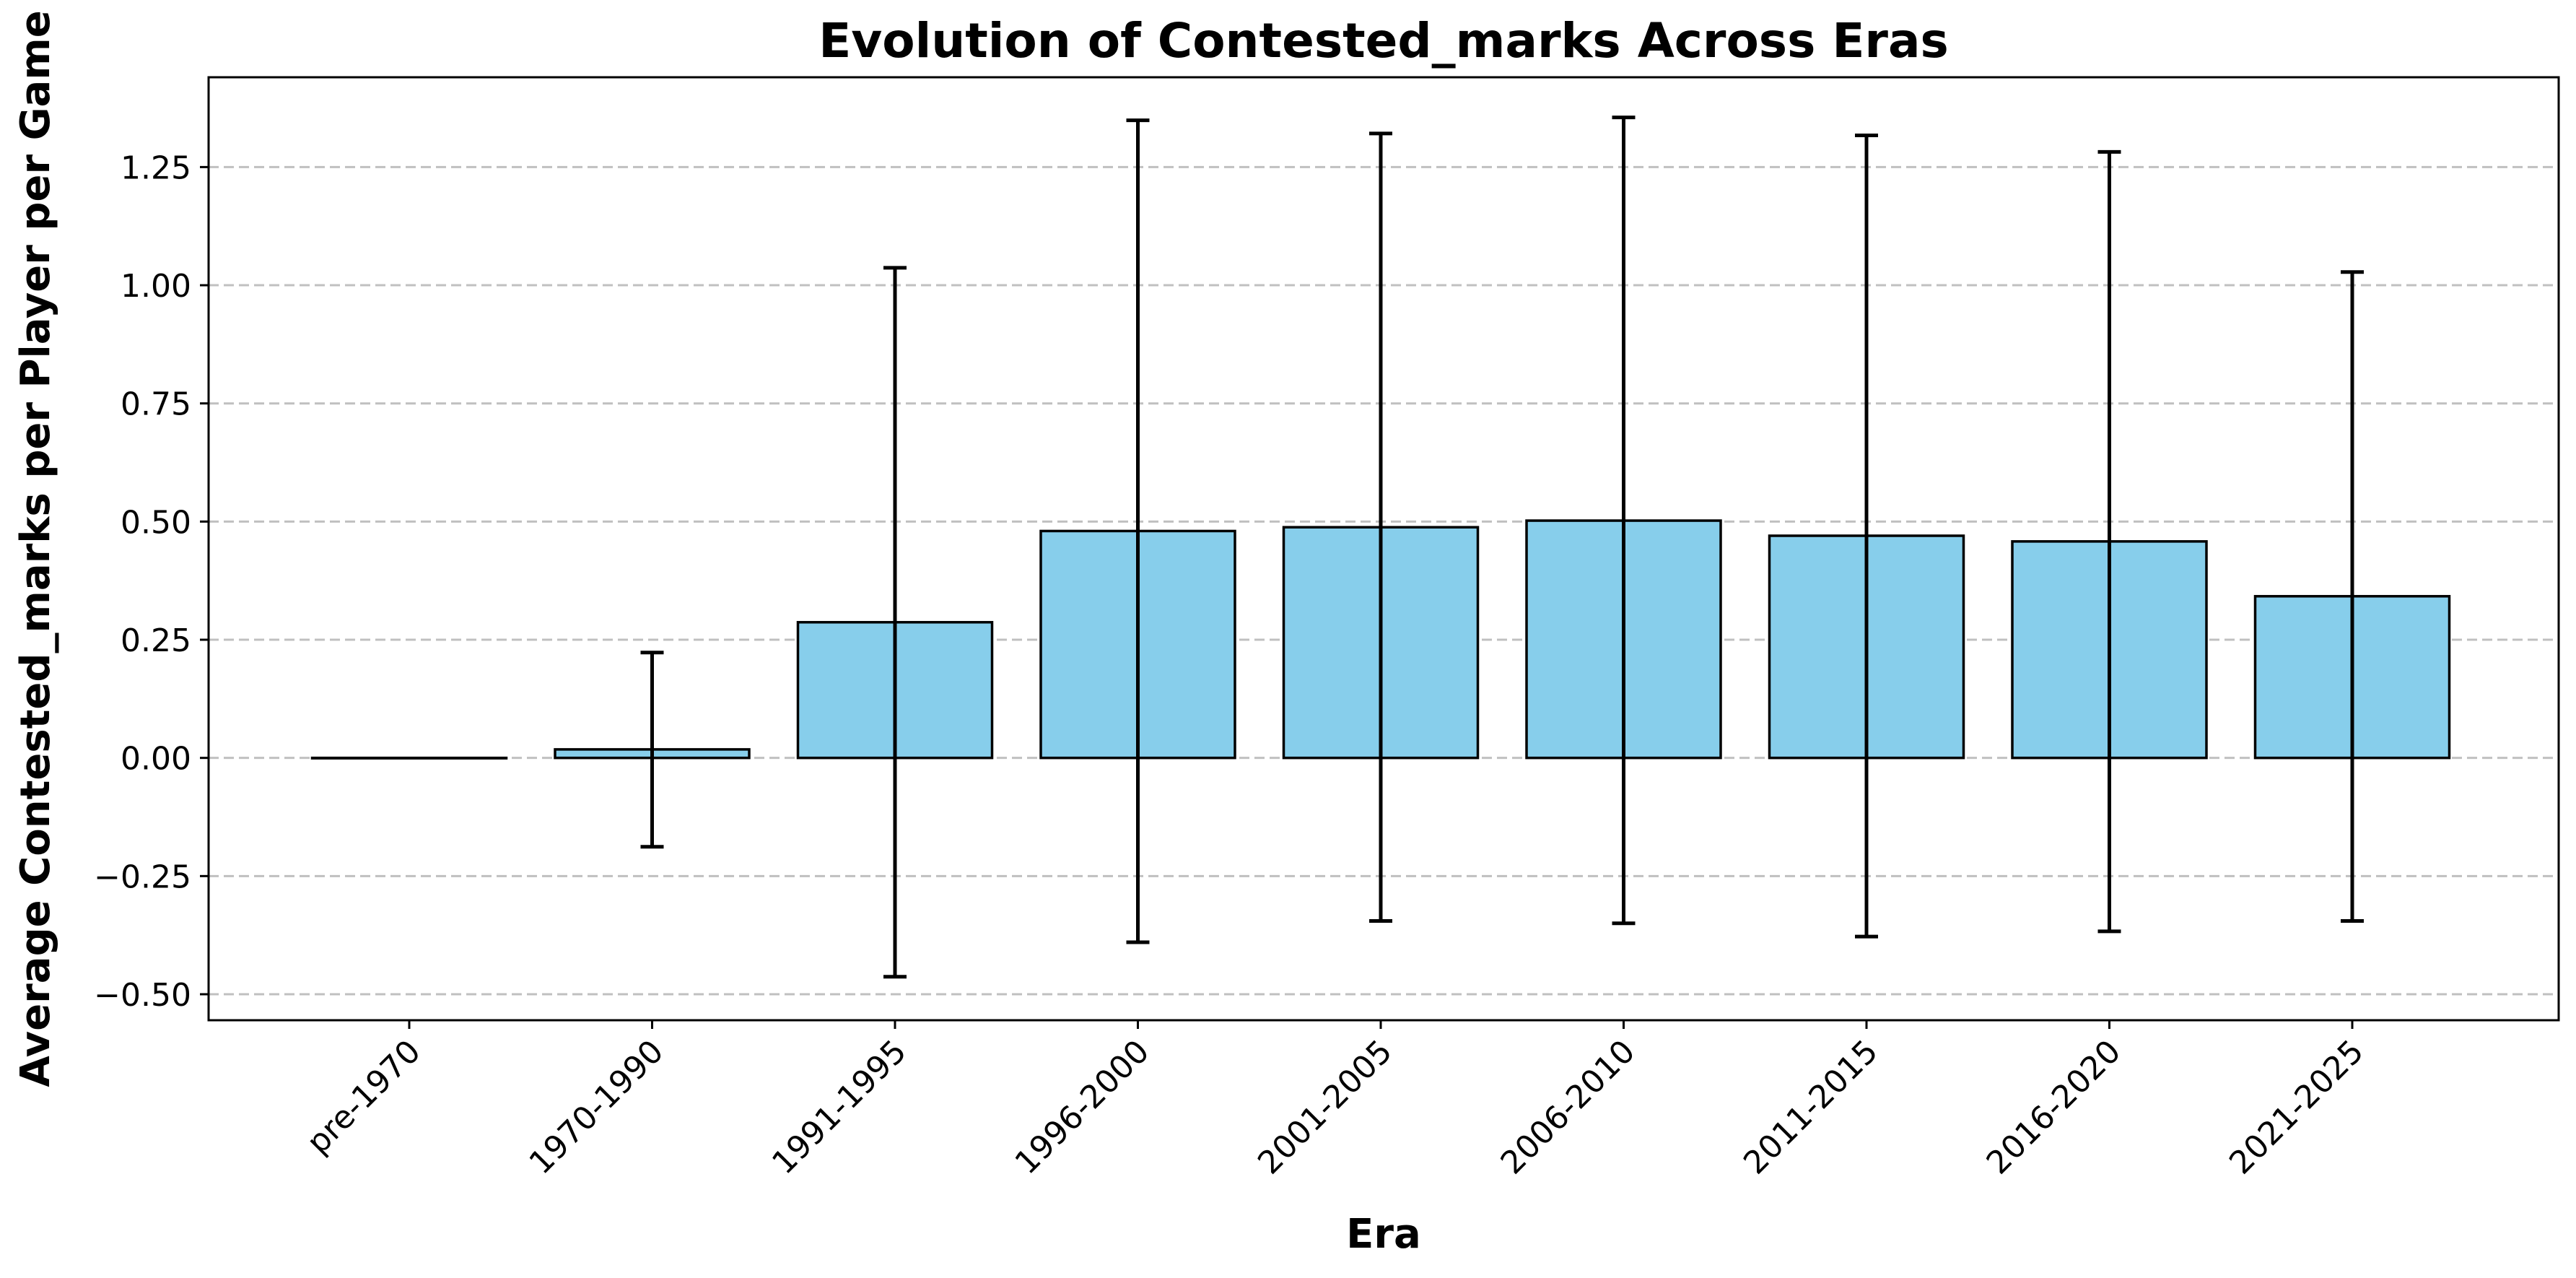 The image size is (2576, 1278). What do you see at coordinates (363, 1097) in the screenshot?
I see `x-tick-label: pre-1970` at bounding box center [363, 1097].